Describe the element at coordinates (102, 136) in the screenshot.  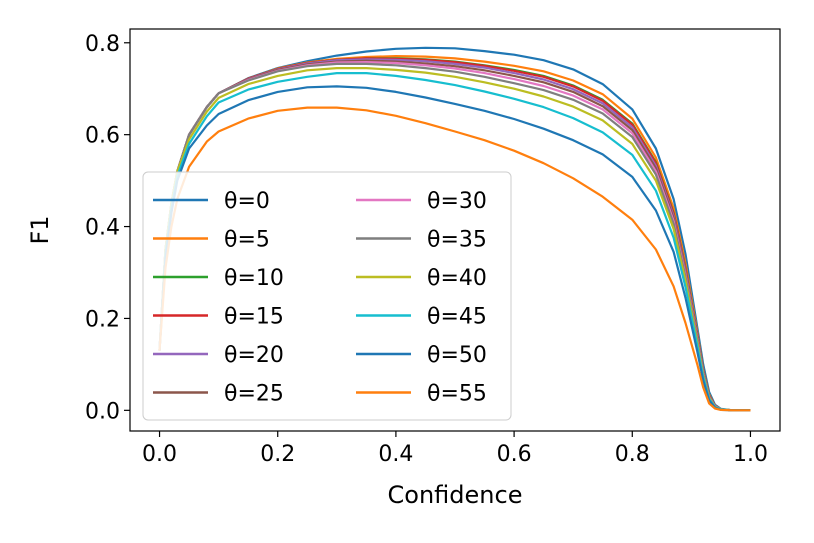
I see `y-tick-label: 0.6` at that location.